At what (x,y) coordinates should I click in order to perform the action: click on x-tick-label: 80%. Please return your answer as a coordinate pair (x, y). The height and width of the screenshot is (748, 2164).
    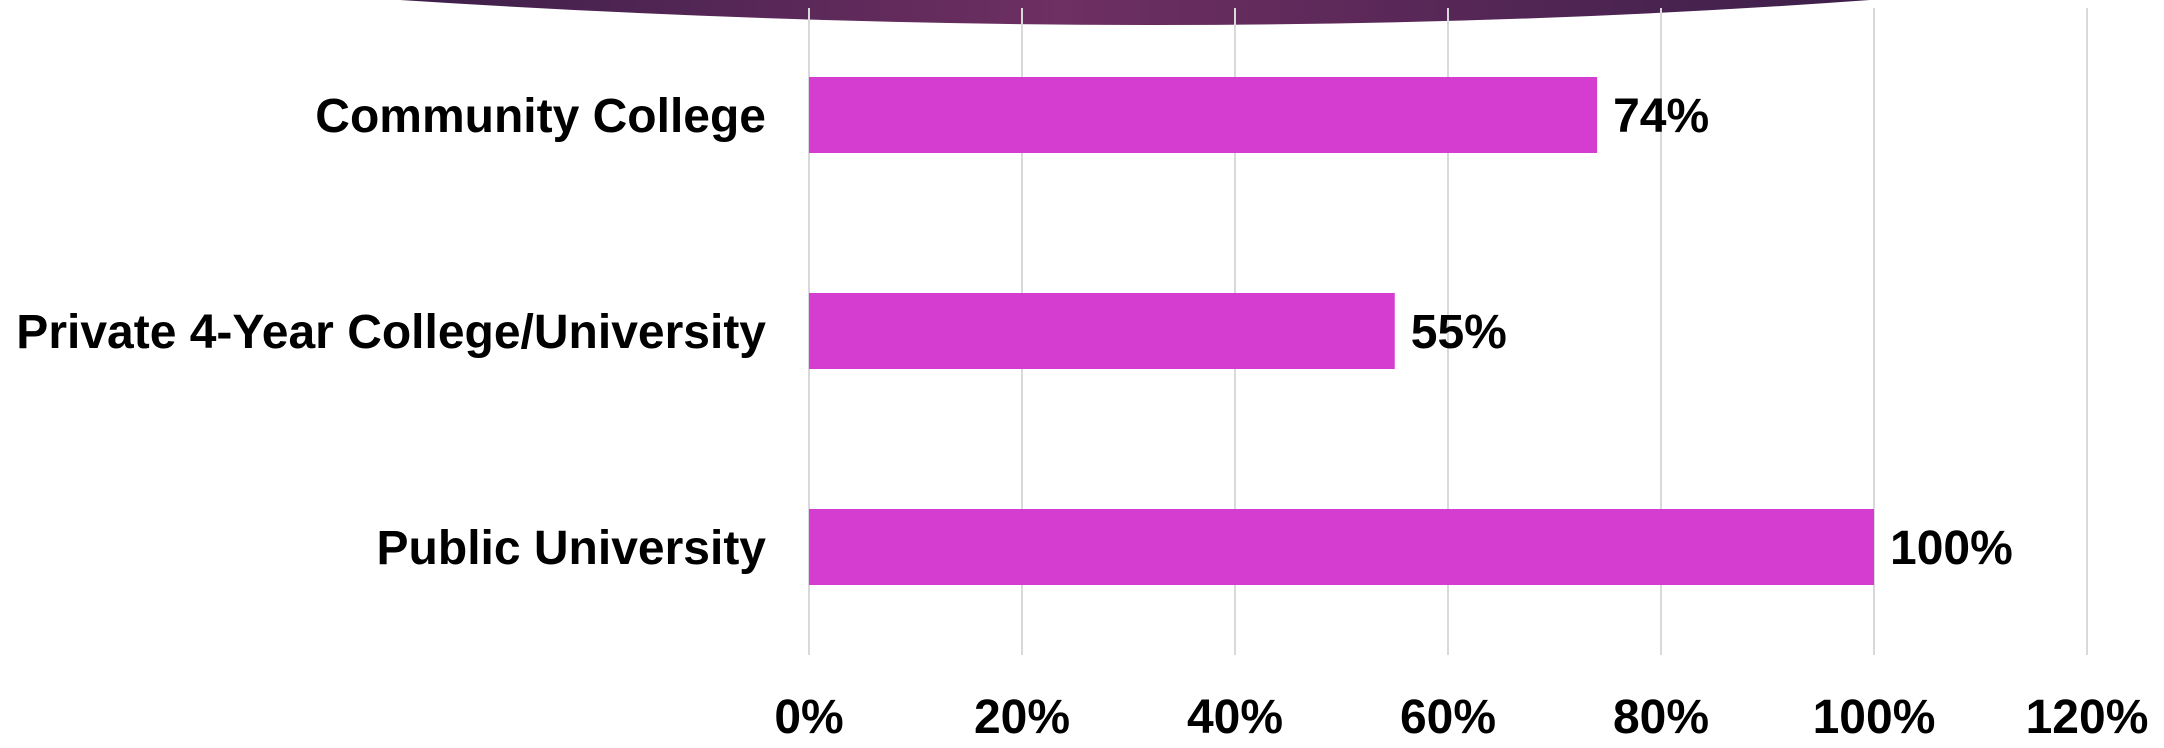
    Looking at the image, I should click on (1661, 717).